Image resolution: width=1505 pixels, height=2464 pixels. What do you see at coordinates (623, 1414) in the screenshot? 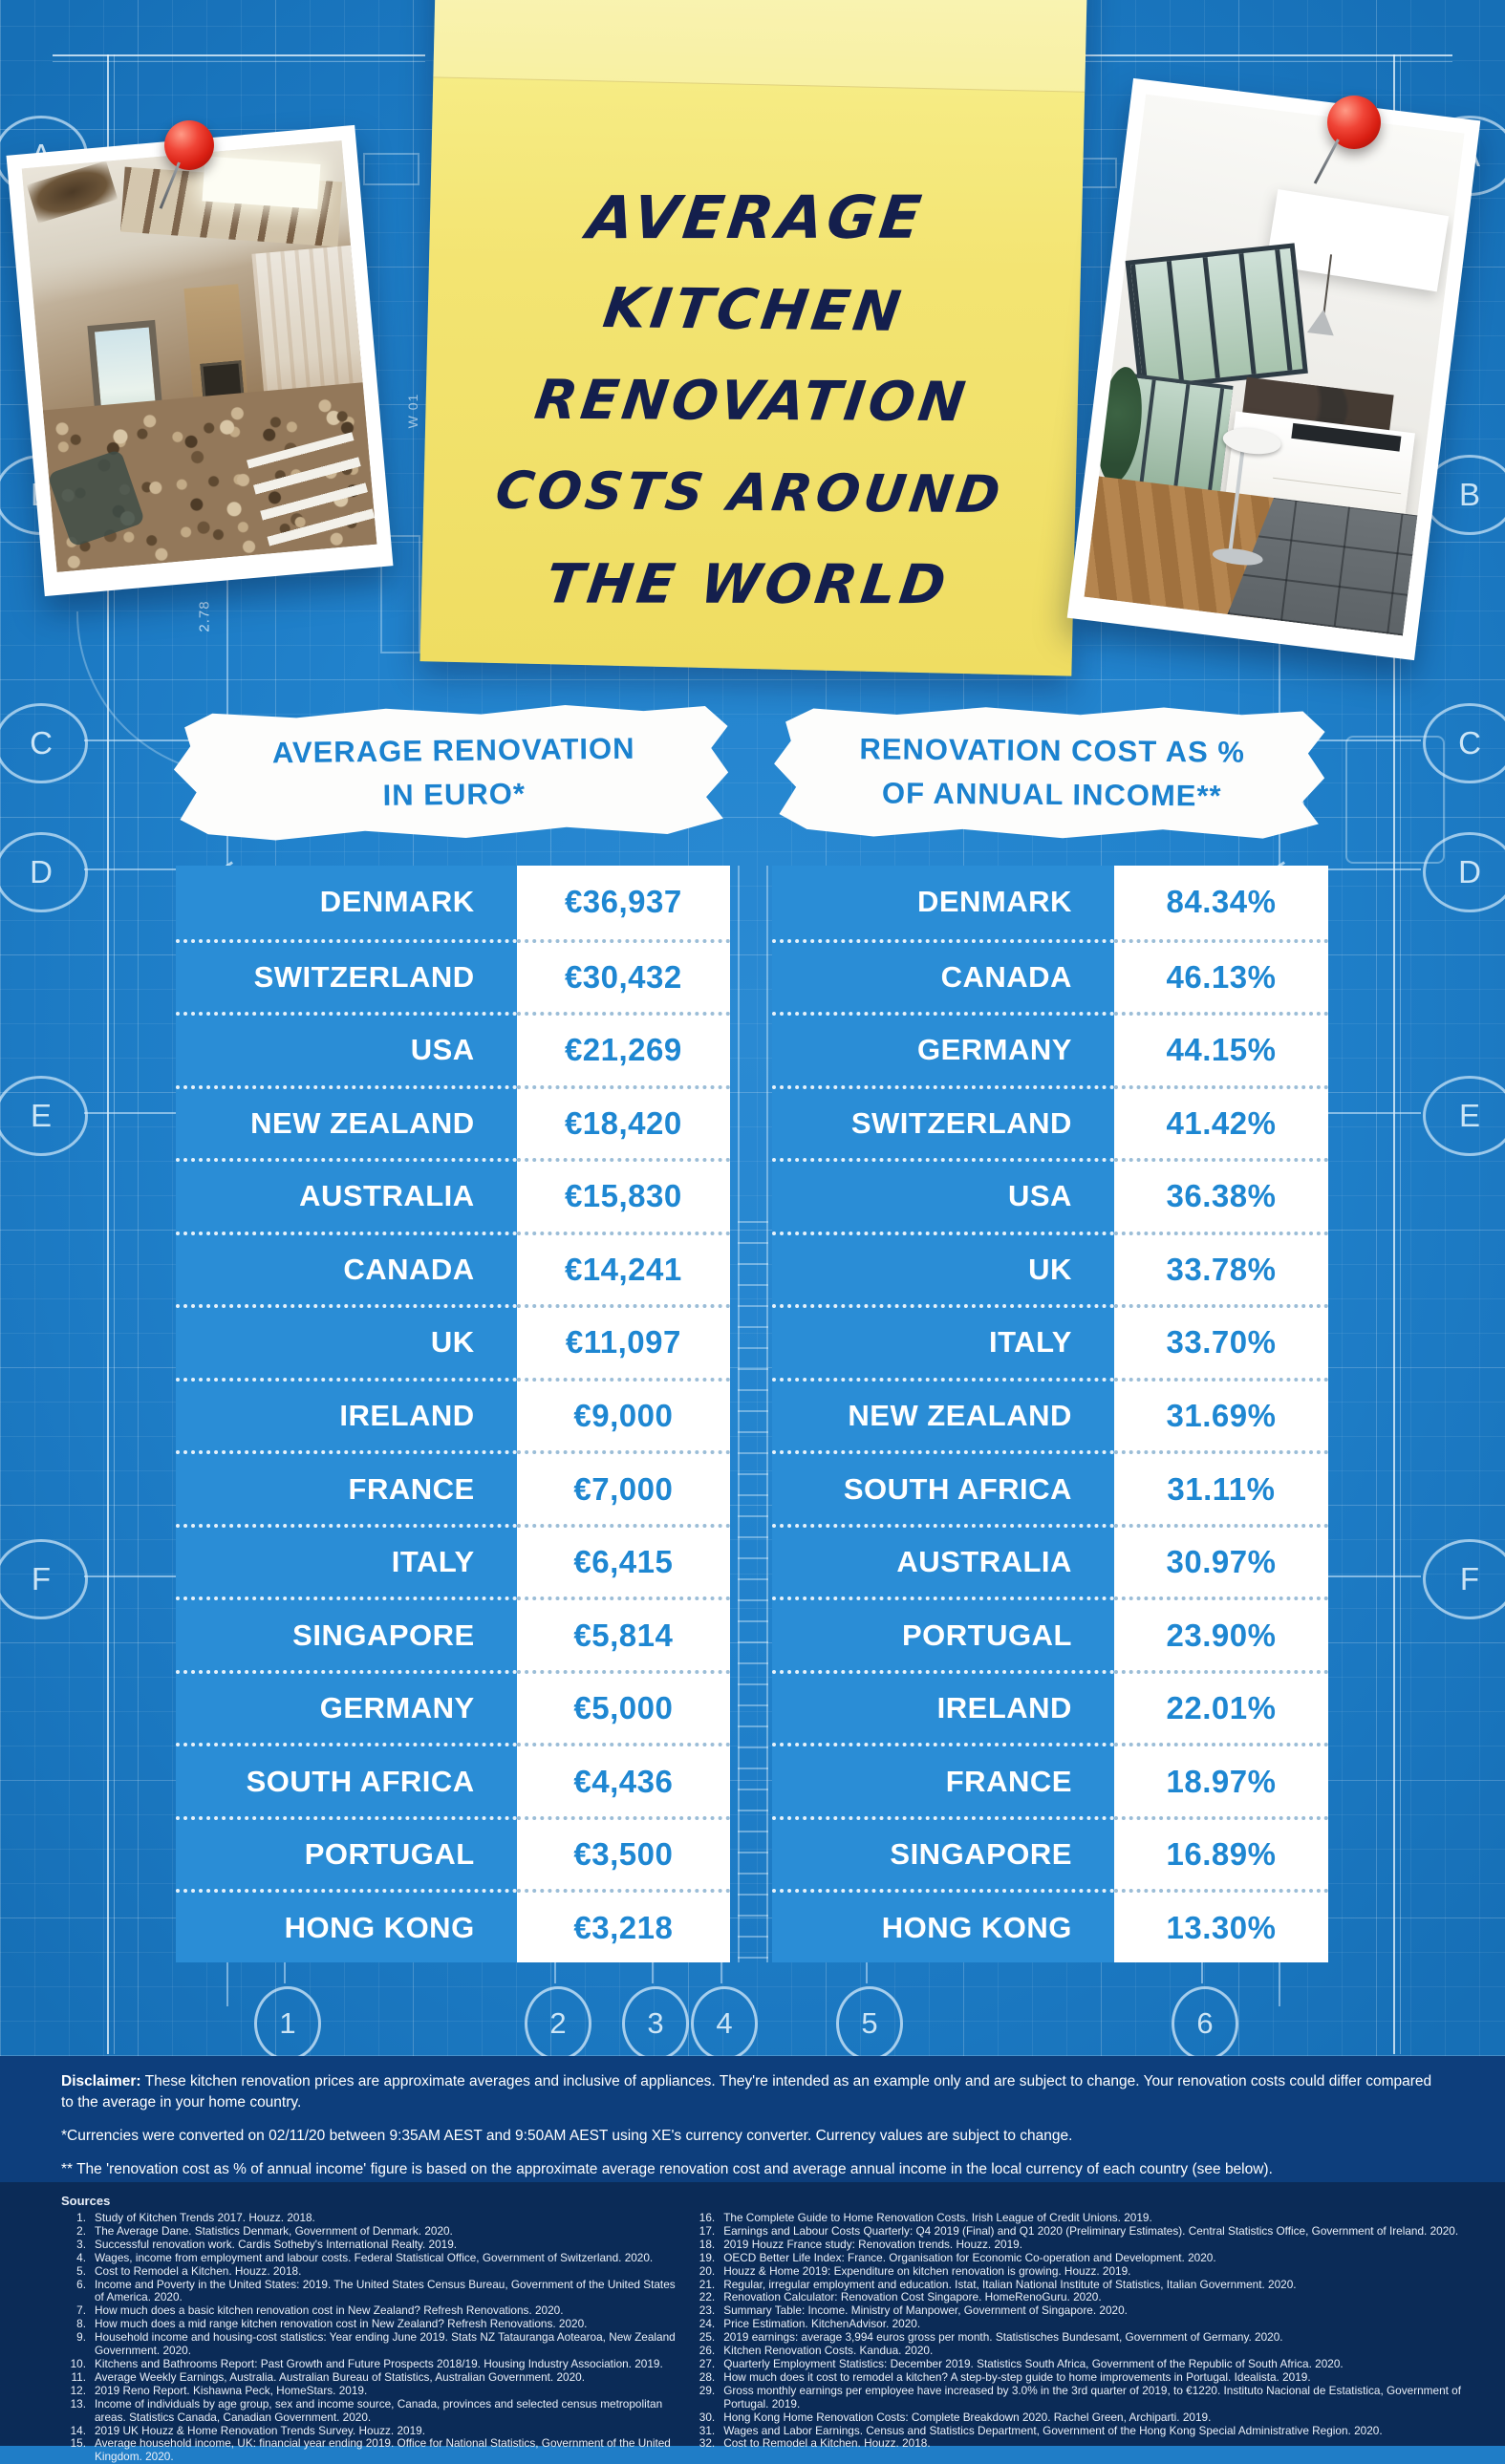
I see `value-cell: €9,000` at bounding box center [623, 1414].